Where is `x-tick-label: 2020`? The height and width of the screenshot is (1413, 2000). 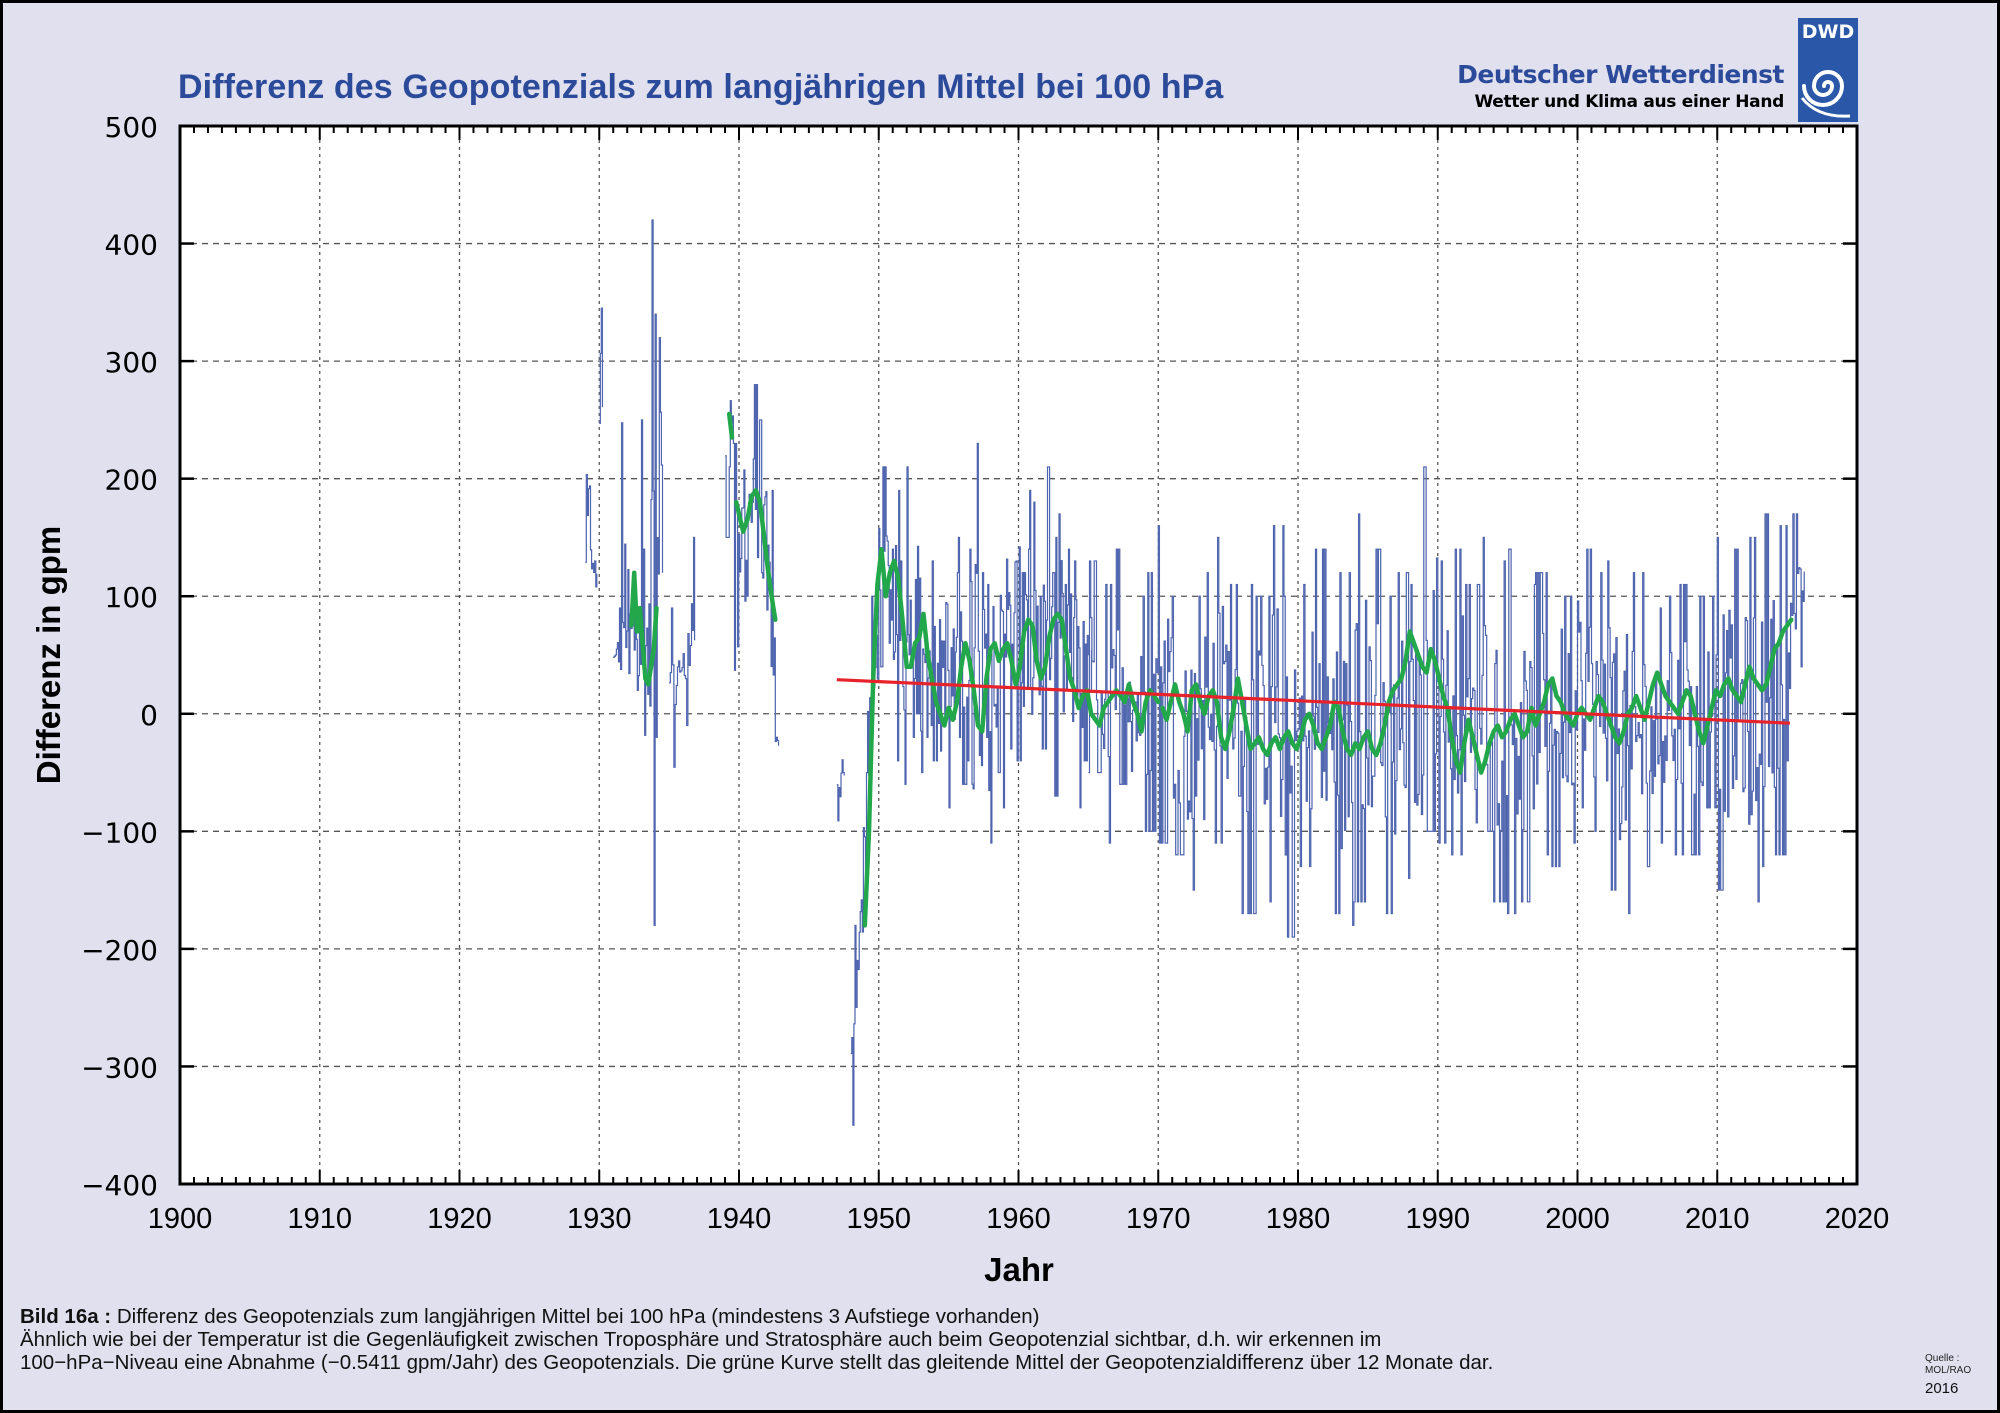
x-tick-label: 2020 is located at coordinates (1857, 1219).